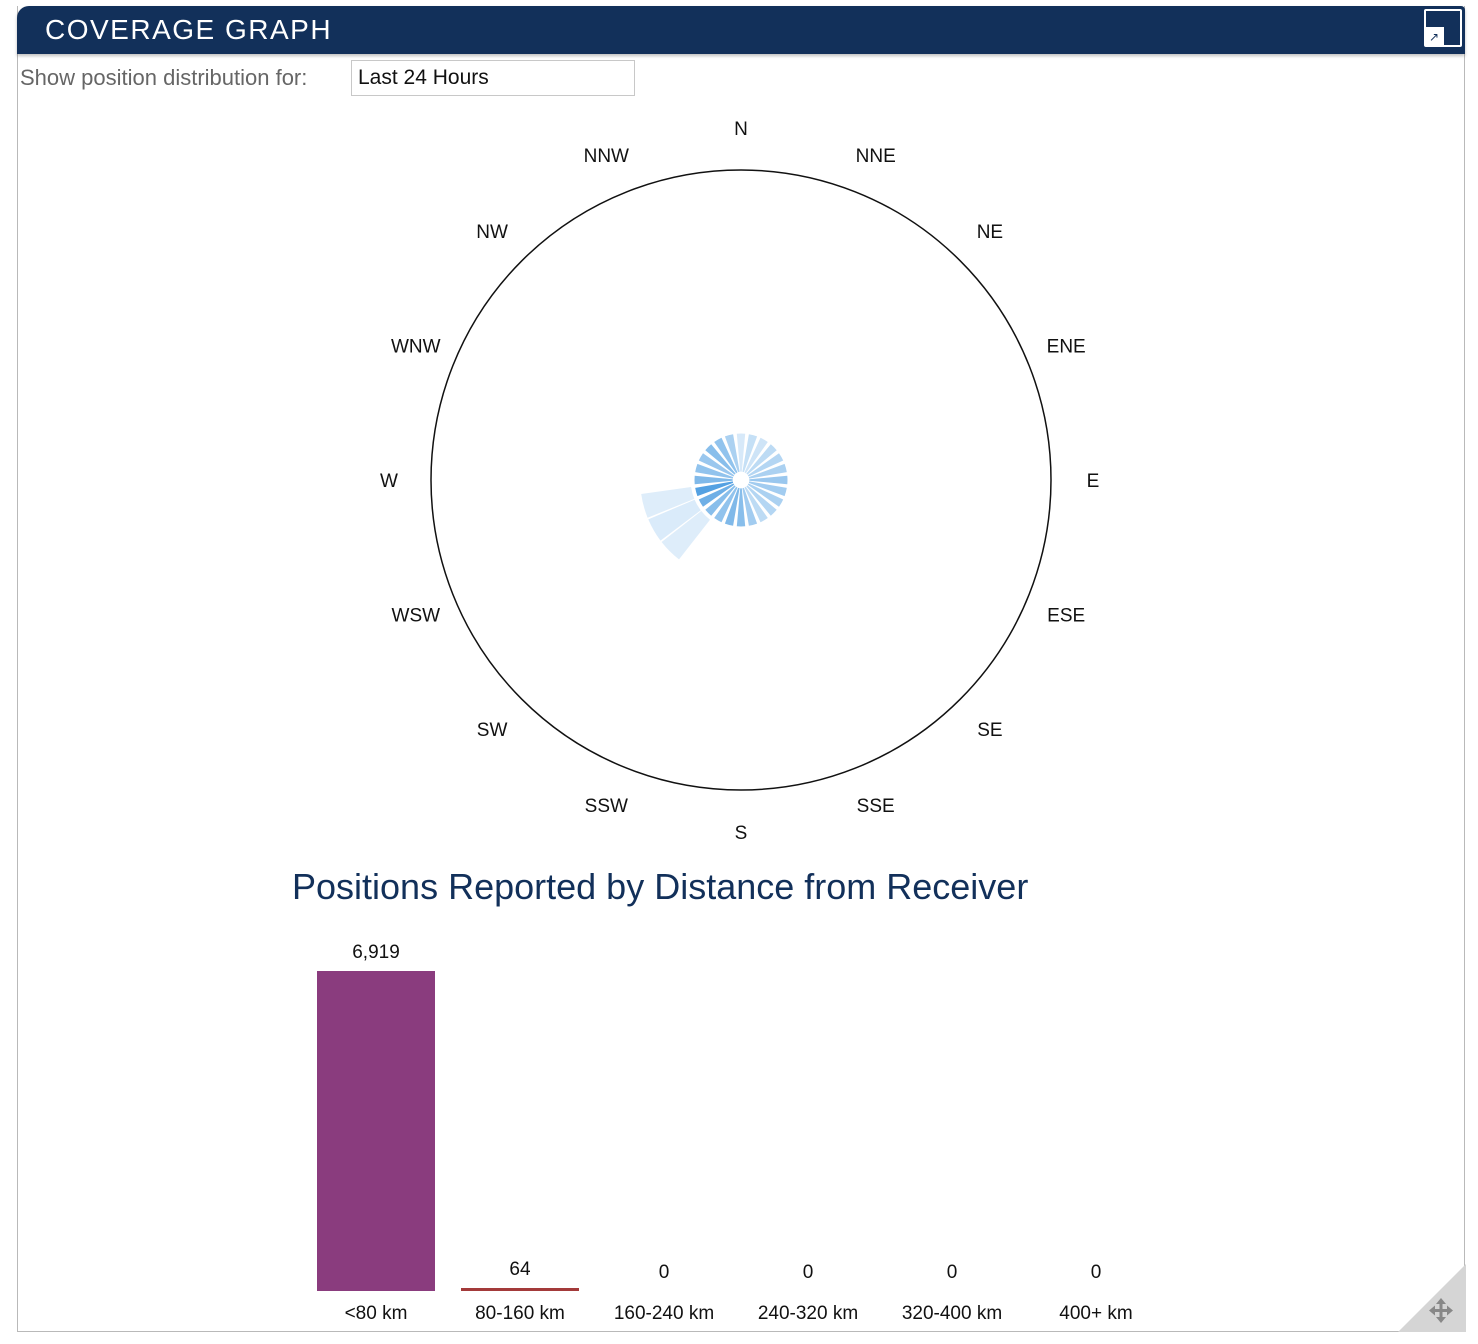 The image size is (1478, 1344). I want to click on compass-label-s: S, so click(741, 833).